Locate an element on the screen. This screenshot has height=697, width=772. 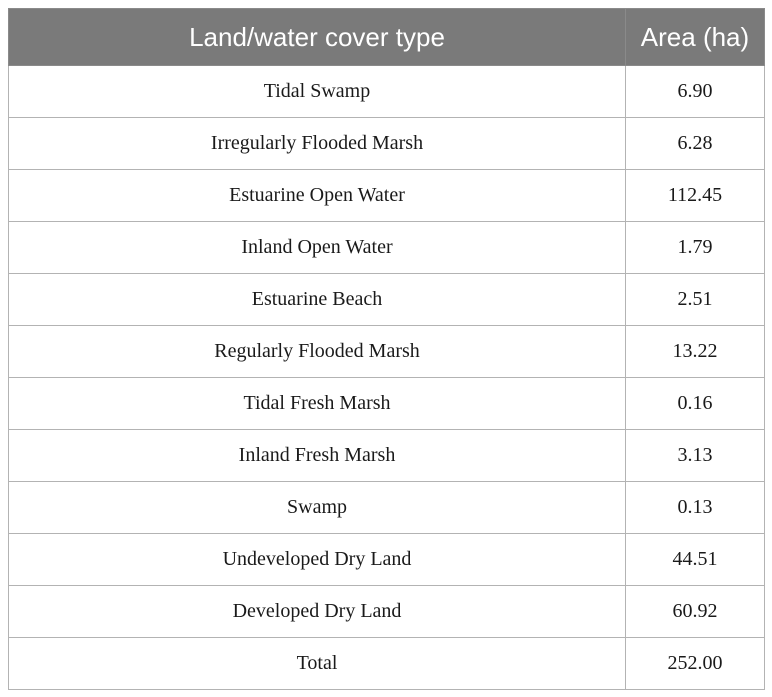
area-cell: 60.92 is located at coordinates (695, 611).